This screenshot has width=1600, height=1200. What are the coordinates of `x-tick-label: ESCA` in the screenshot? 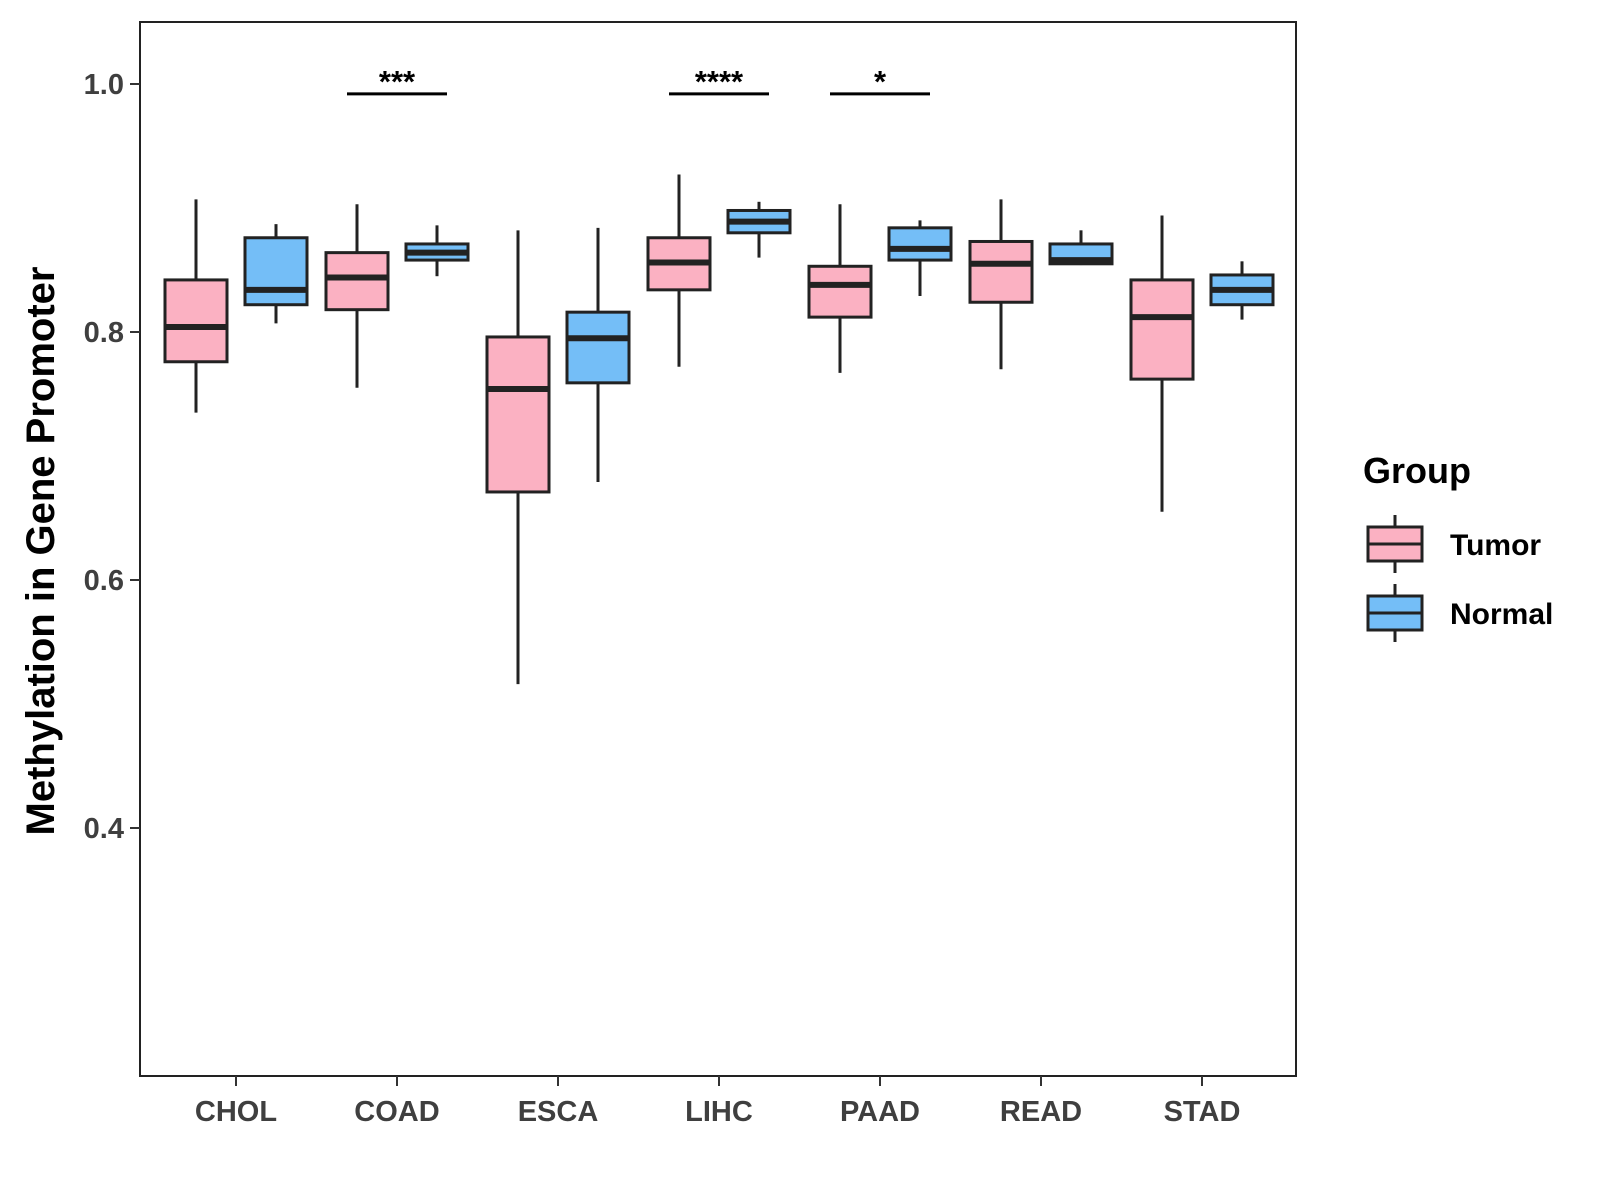 It's located at (558, 1112).